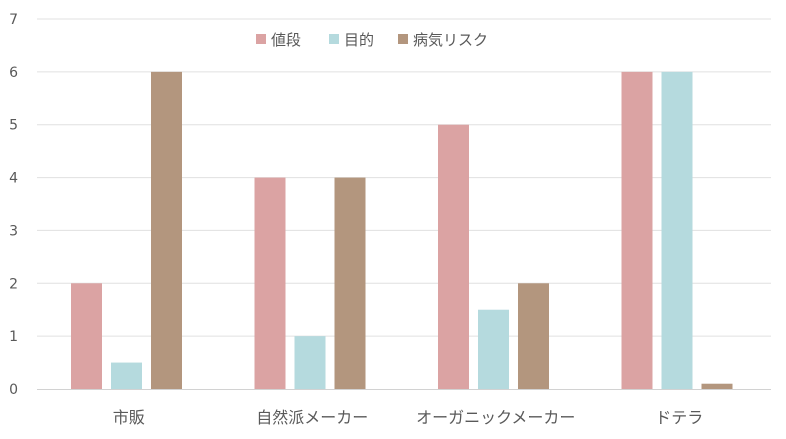 This screenshot has width=786, height=439. Describe the element at coordinates (13, 20) in the screenshot. I see `y-tick-label: 7` at that location.